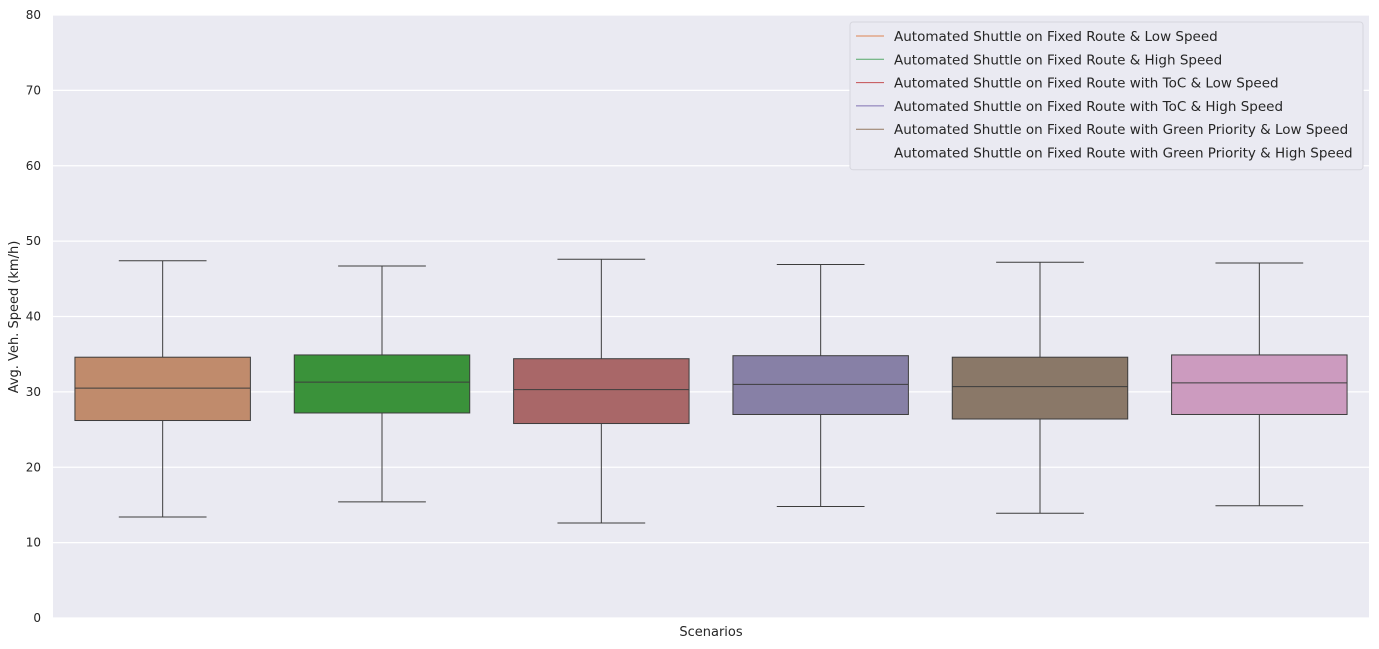 The width and height of the screenshot is (1379, 649). I want to click on y-tick-label: 40, so click(33, 317).